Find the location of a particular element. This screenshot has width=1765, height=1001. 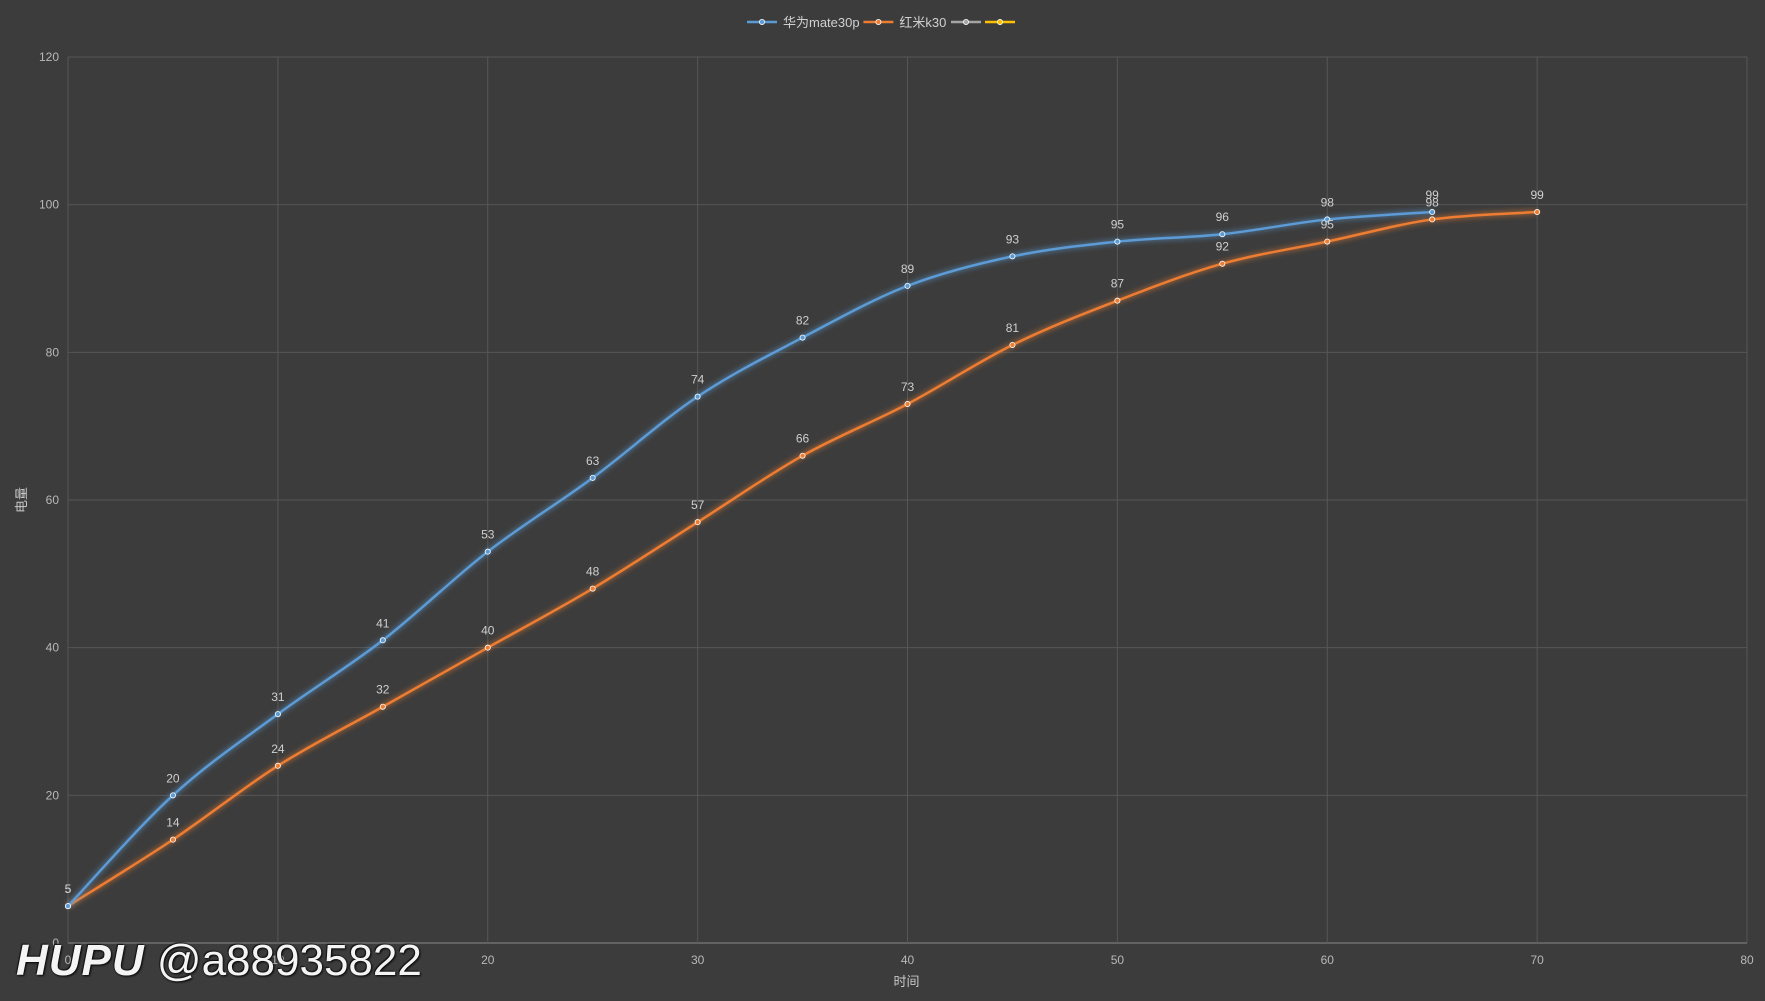

watermark-logo: HUPU is located at coordinates (80, 960).